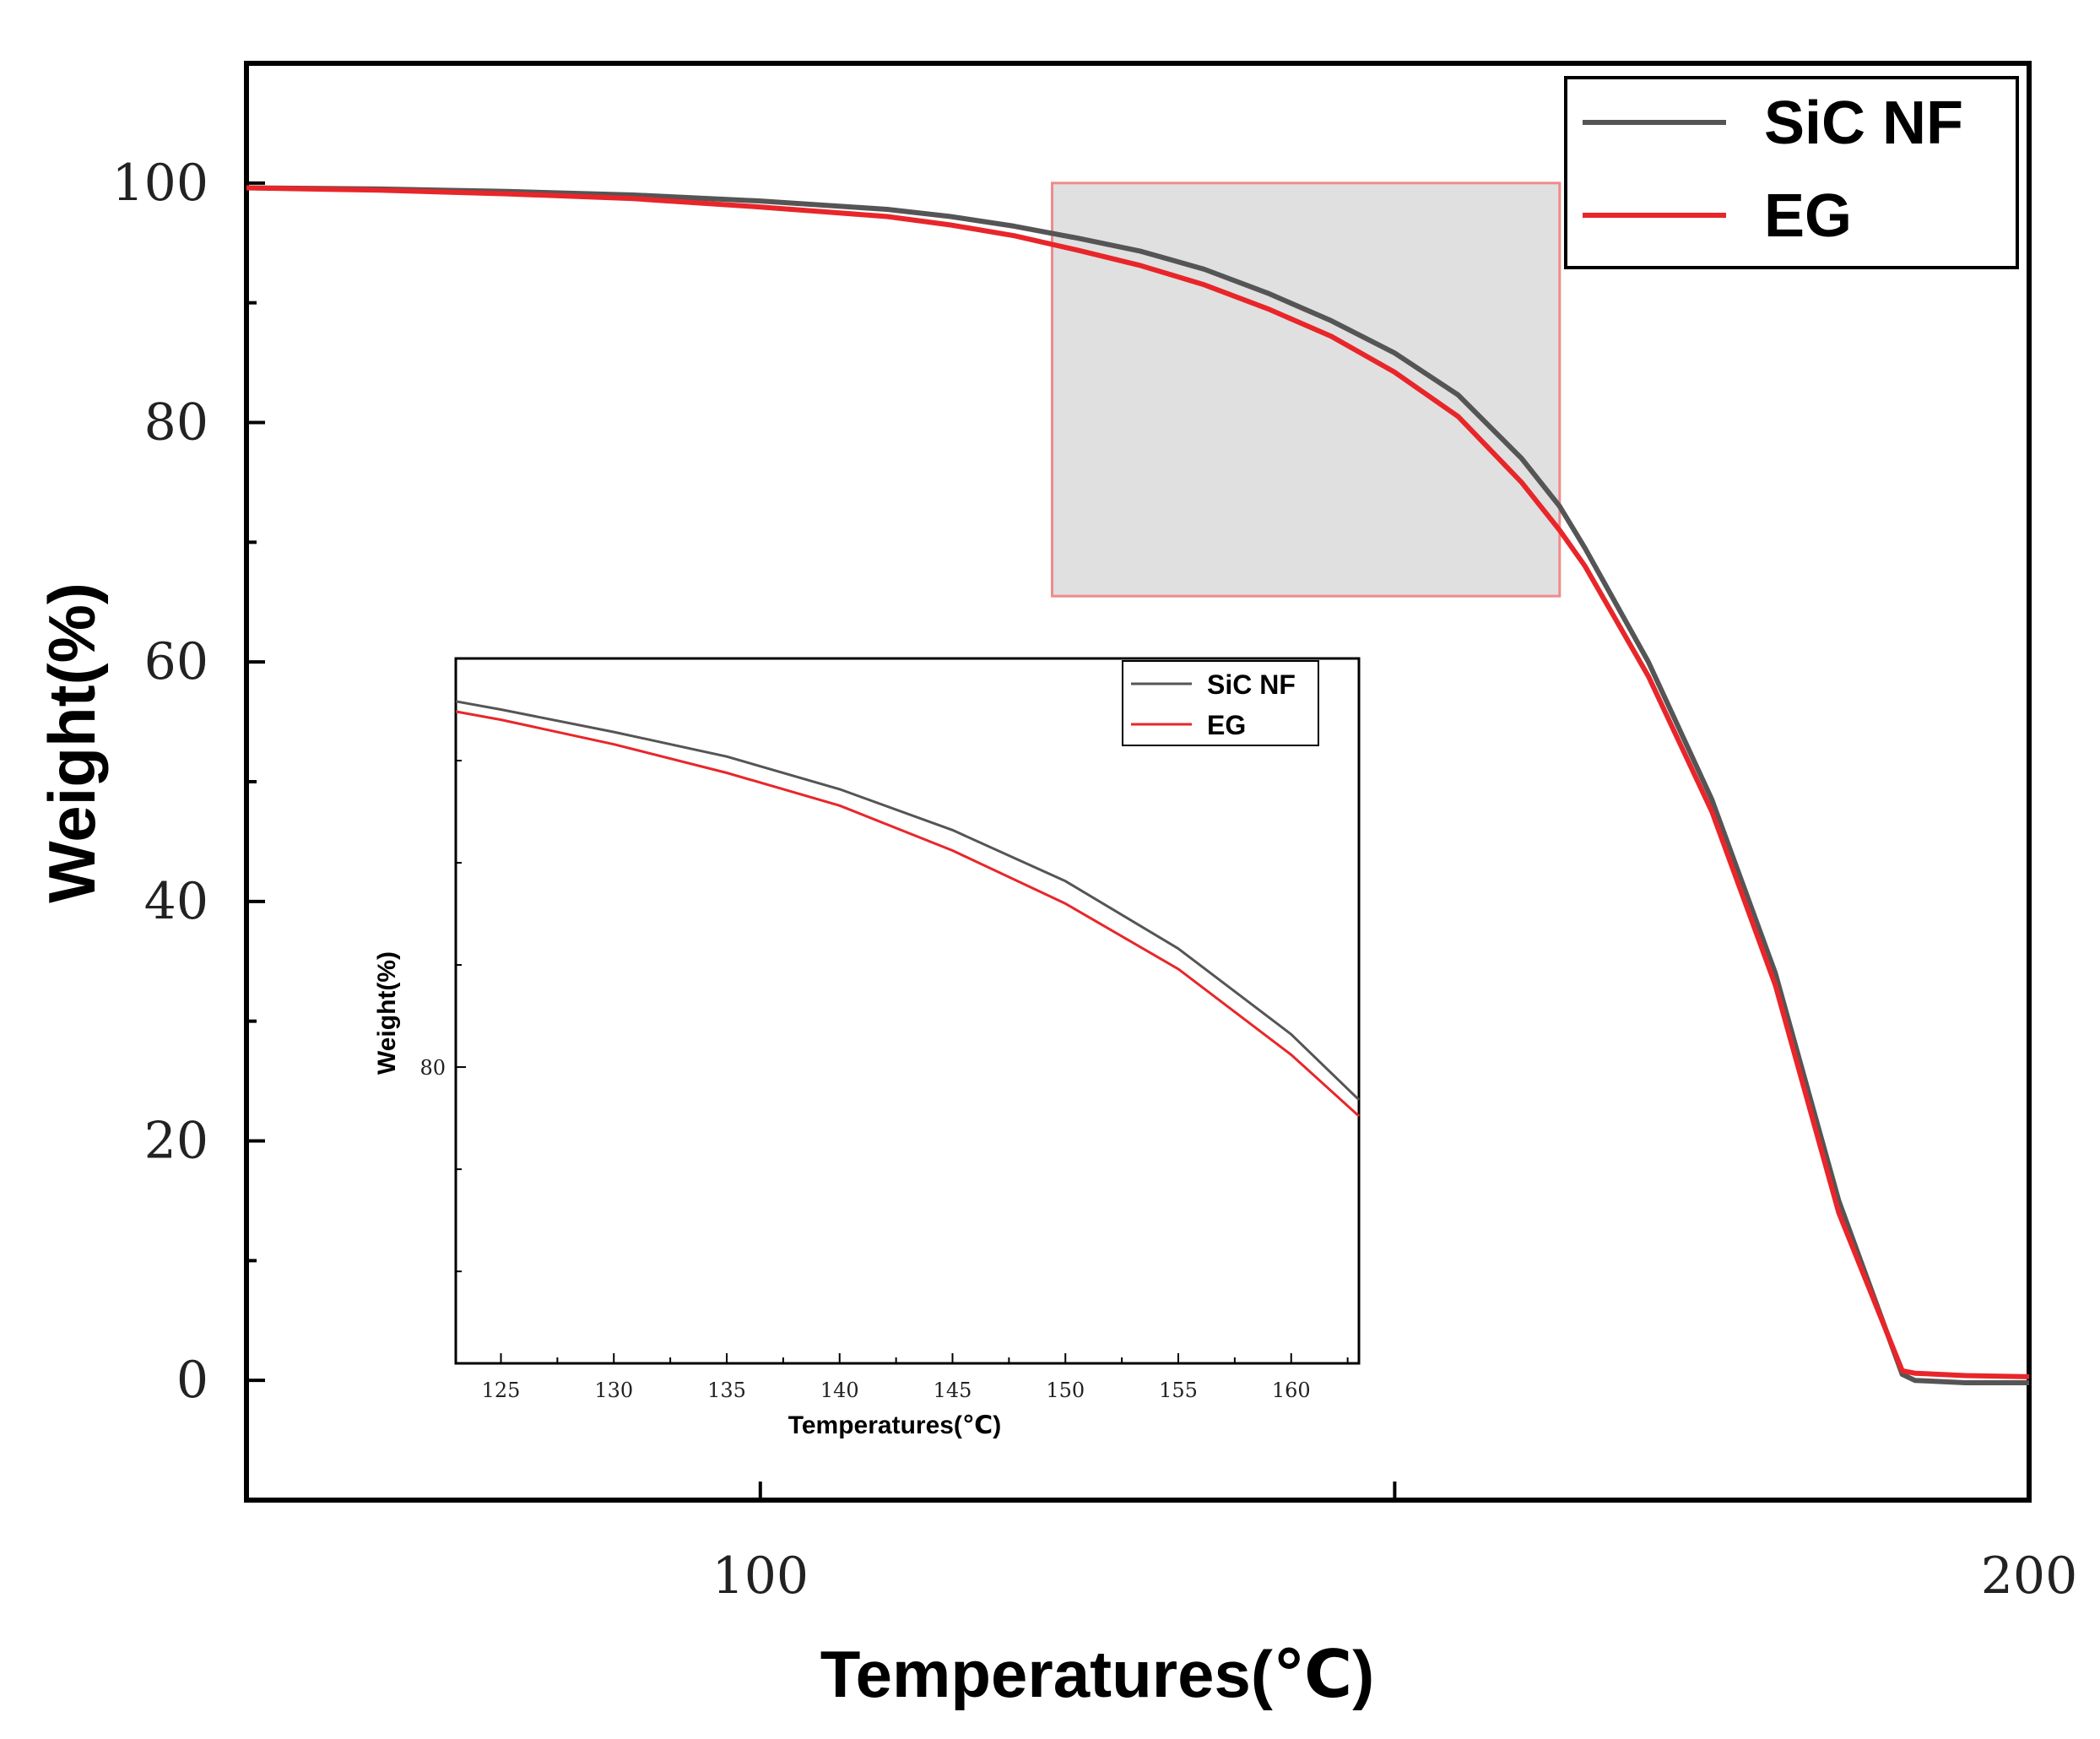 This screenshot has height=1739, width=2100. I want to click on main-legend: SiC NF EG, so click(1791, 173).